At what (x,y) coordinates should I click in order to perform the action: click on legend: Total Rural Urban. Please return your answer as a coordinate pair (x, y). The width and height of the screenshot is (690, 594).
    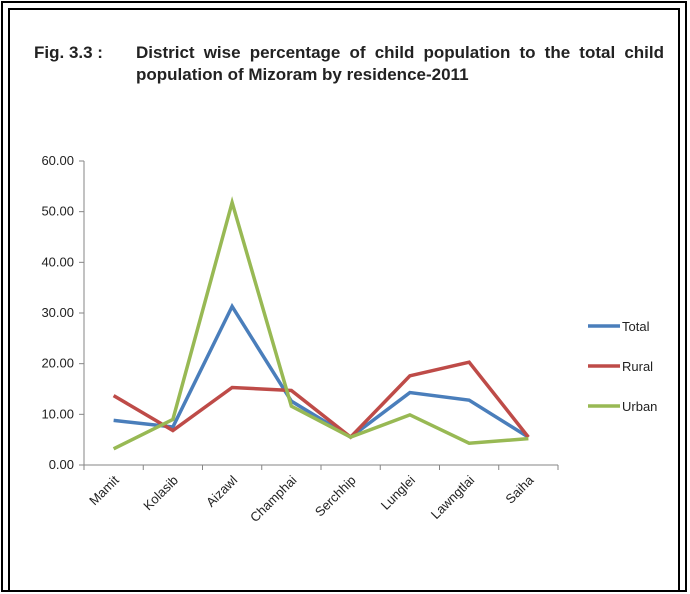
    Looking at the image, I should click on (622, 366).